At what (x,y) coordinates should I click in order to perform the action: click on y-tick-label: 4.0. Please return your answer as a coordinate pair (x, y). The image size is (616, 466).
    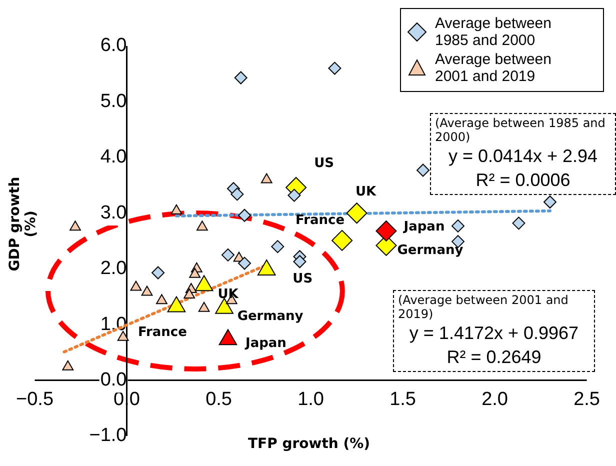
    Looking at the image, I should click on (113, 157).